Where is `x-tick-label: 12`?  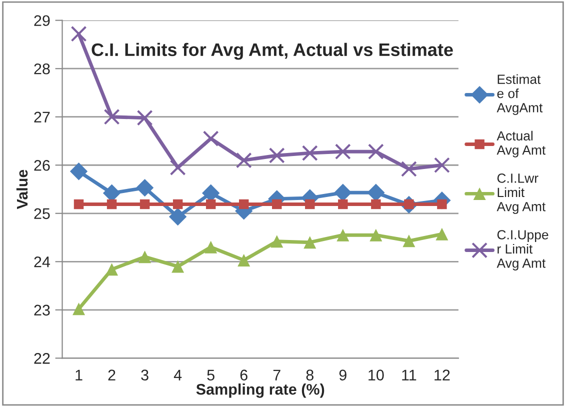
x-tick-label: 12 is located at coordinates (442, 375).